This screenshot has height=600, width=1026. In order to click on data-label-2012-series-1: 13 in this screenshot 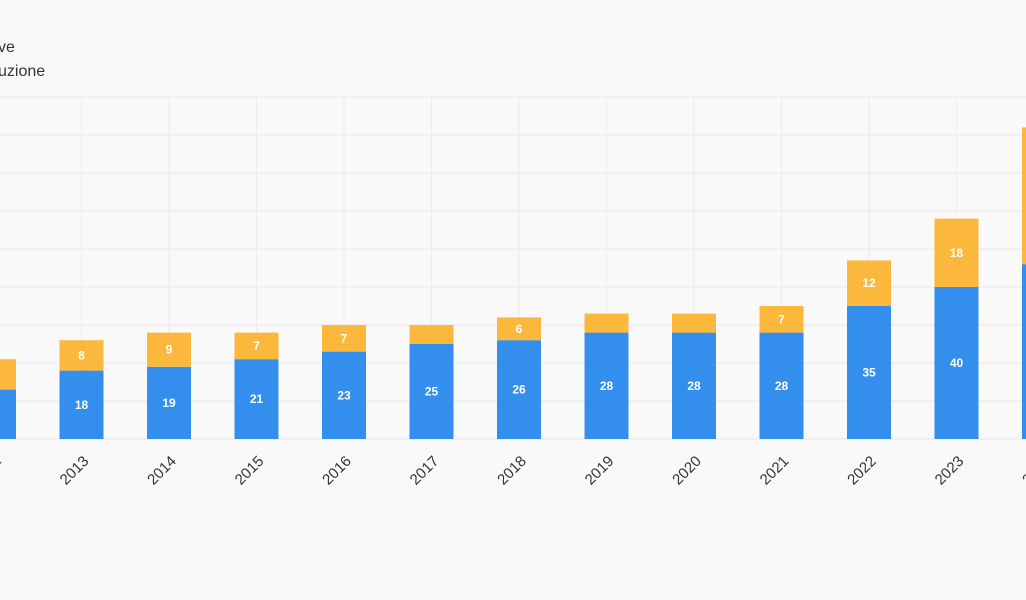, I will do `click(0, 414)`.